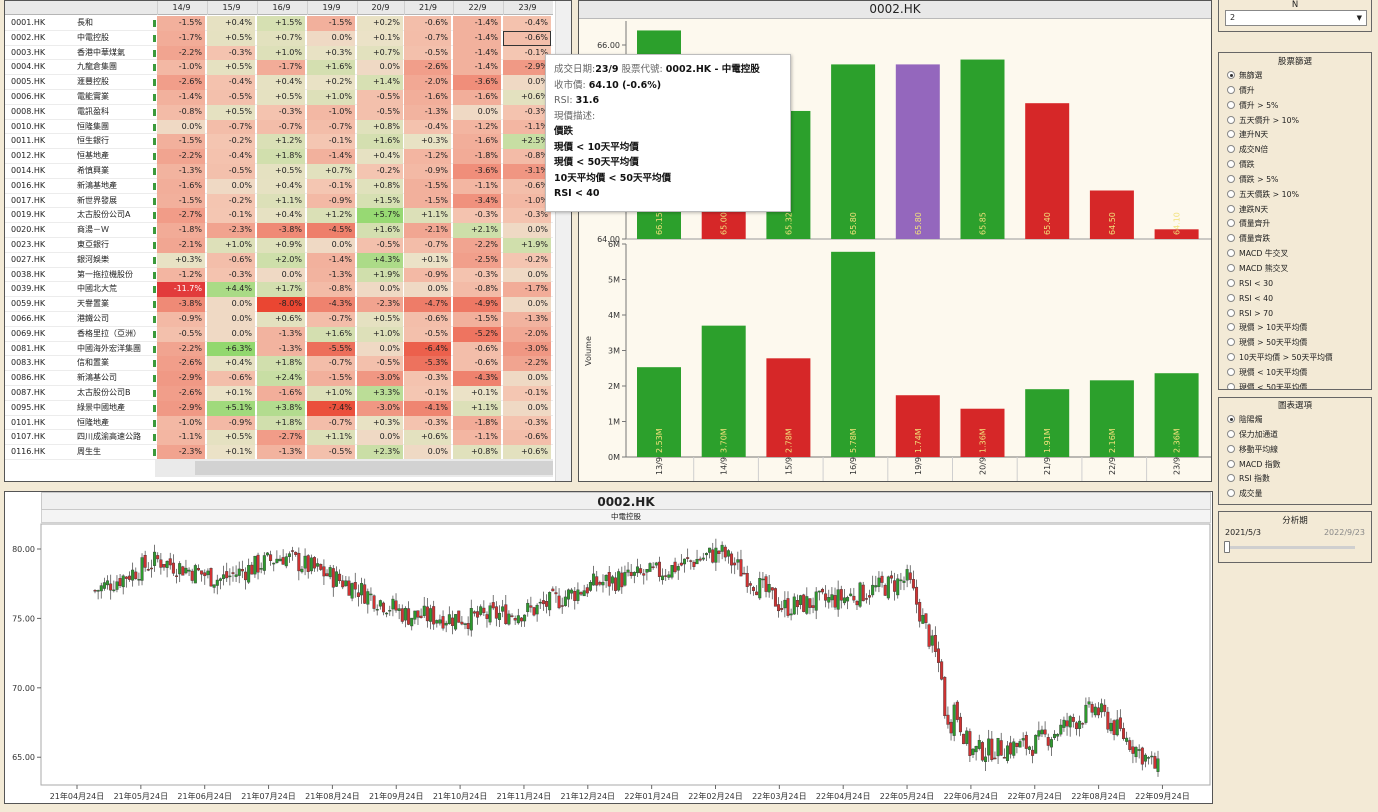  Describe the element at coordinates (477, 452) in the screenshot. I see `percent-change-cell: +0.8%` at that location.